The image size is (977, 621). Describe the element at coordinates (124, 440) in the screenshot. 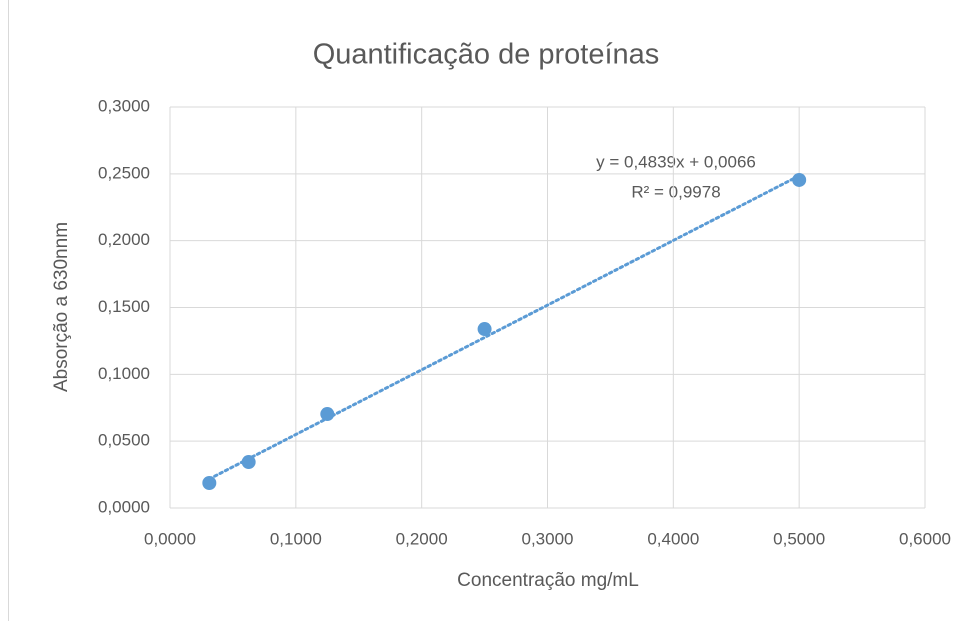

I see `y-tick-label: 0,0500` at that location.